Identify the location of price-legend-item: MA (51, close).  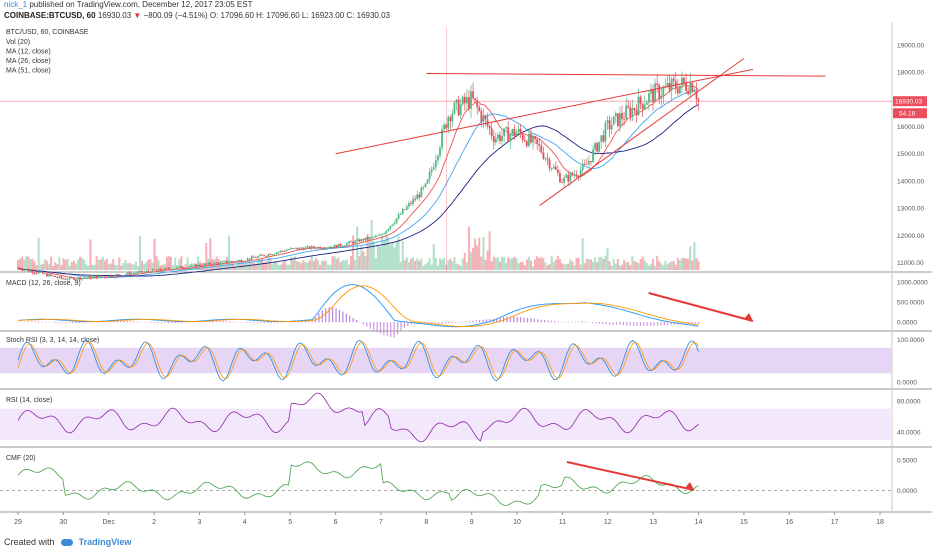
(28, 71).